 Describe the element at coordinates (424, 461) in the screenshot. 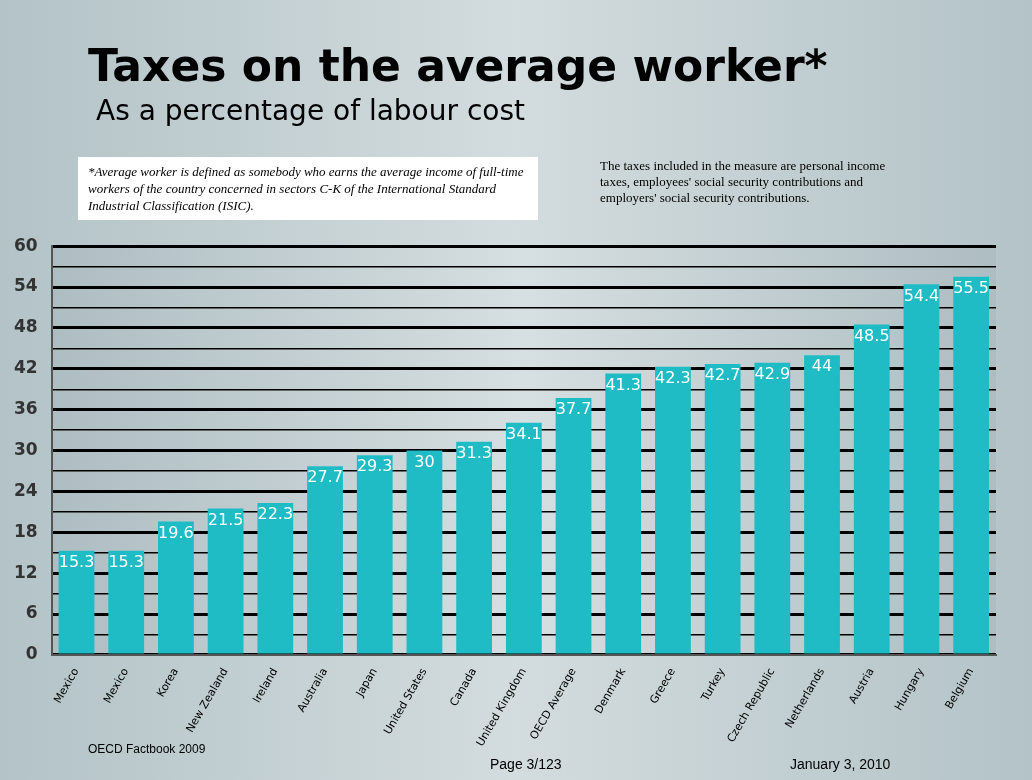

I see `data-label: 30` at that location.